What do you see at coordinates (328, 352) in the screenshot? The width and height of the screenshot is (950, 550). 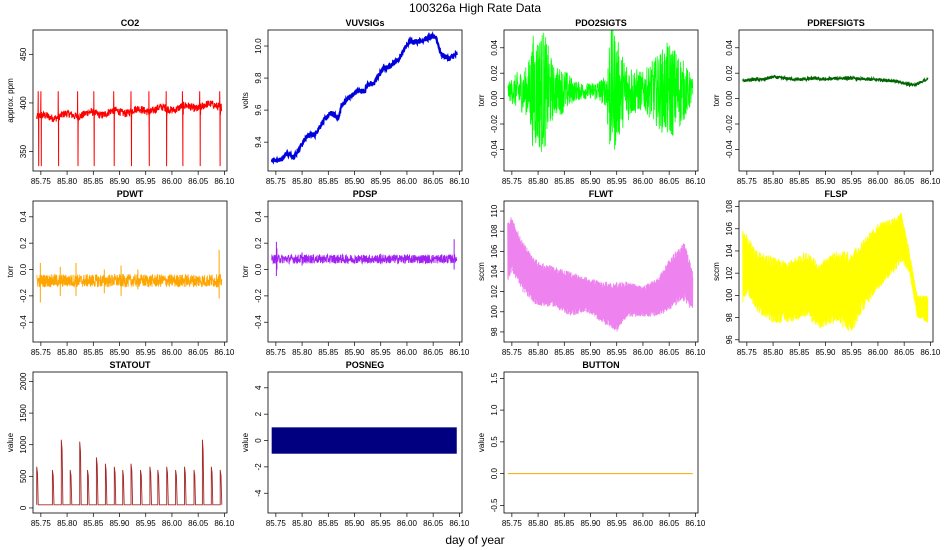 I see `pdsp-xtick-label: 85.85` at bounding box center [328, 352].